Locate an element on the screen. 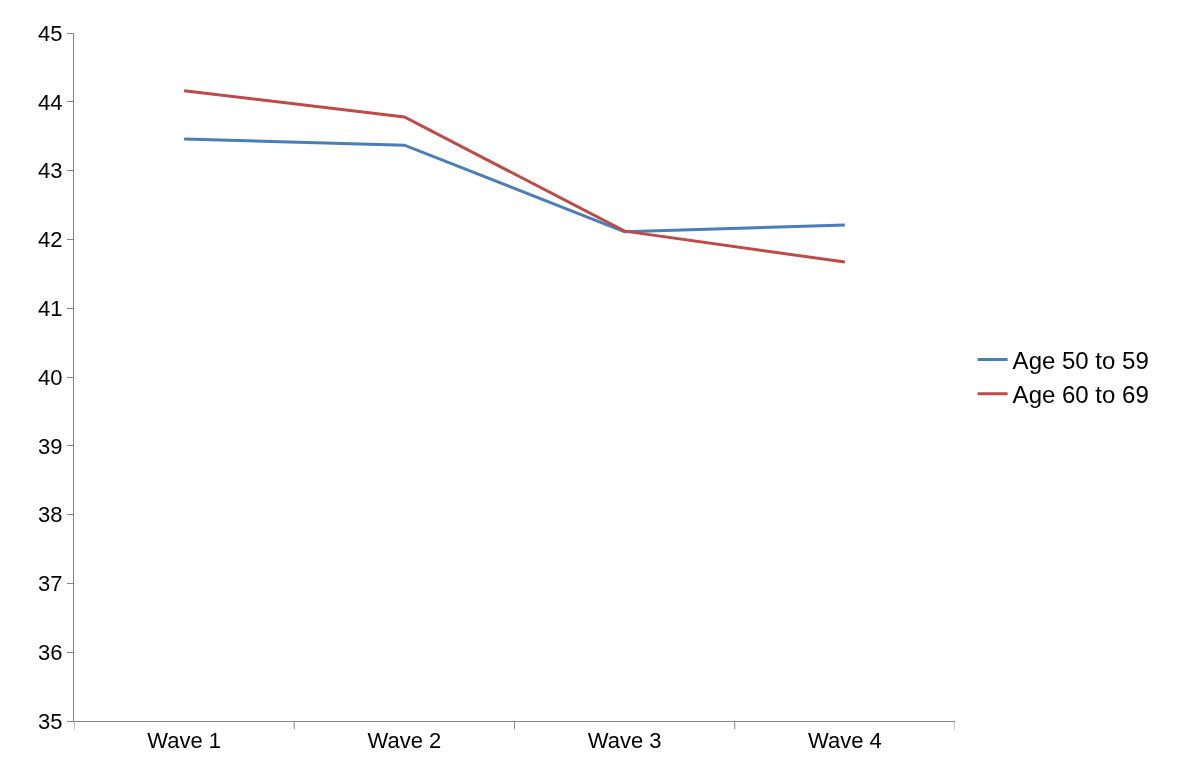  y-tick-label: 45 is located at coordinates (50, 33).